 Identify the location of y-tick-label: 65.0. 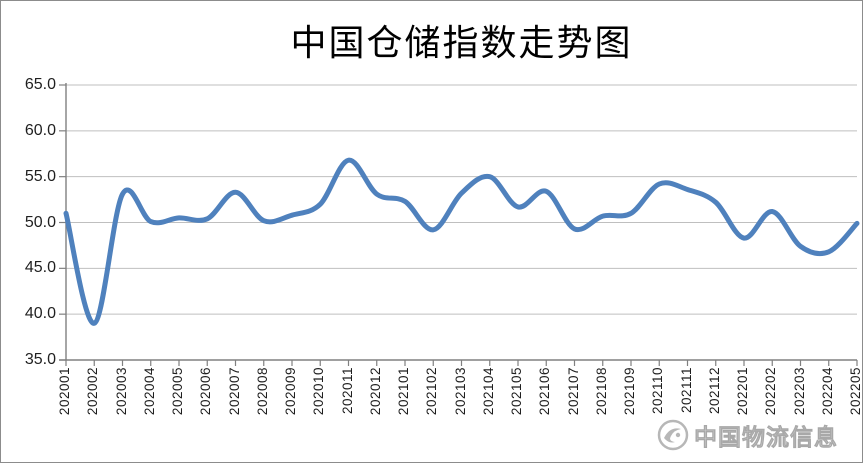
(40, 84).